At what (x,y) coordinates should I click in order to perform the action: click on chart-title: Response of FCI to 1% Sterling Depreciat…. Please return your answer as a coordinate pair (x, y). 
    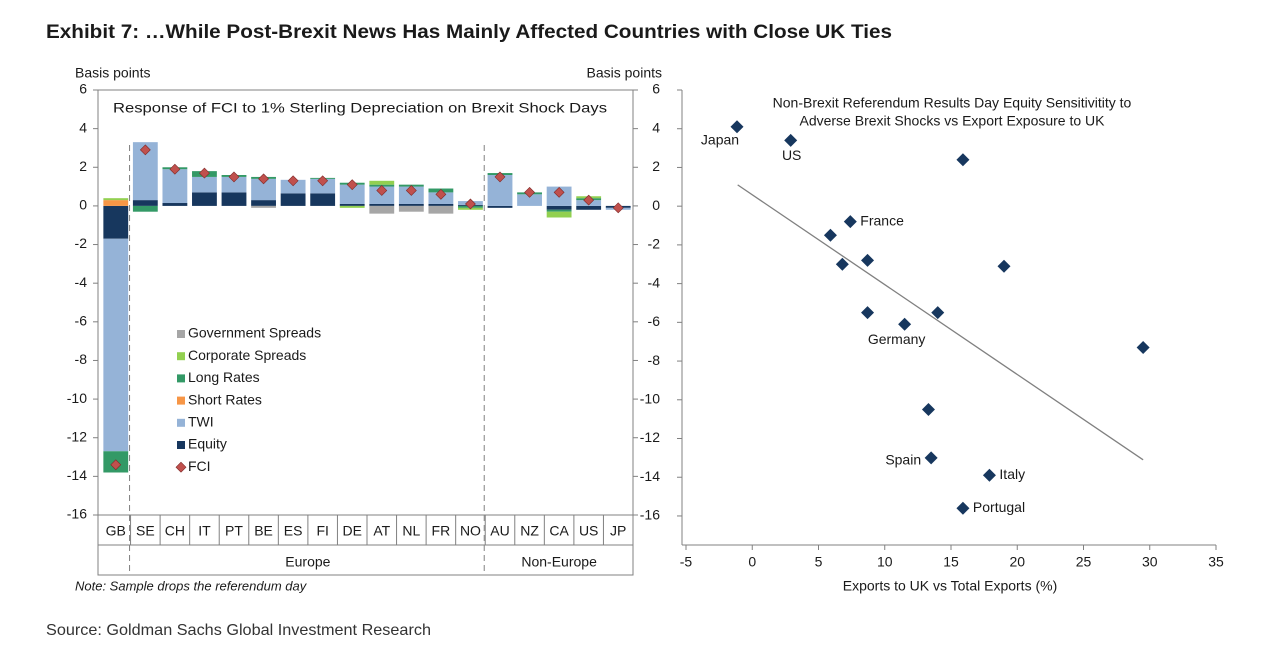
    Looking at the image, I should click on (360, 108).